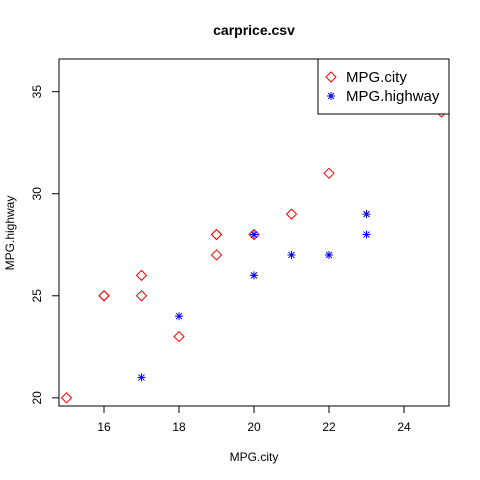 This screenshot has height=480, width=480. I want to click on legend-label: MPG.highway, so click(393, 96).